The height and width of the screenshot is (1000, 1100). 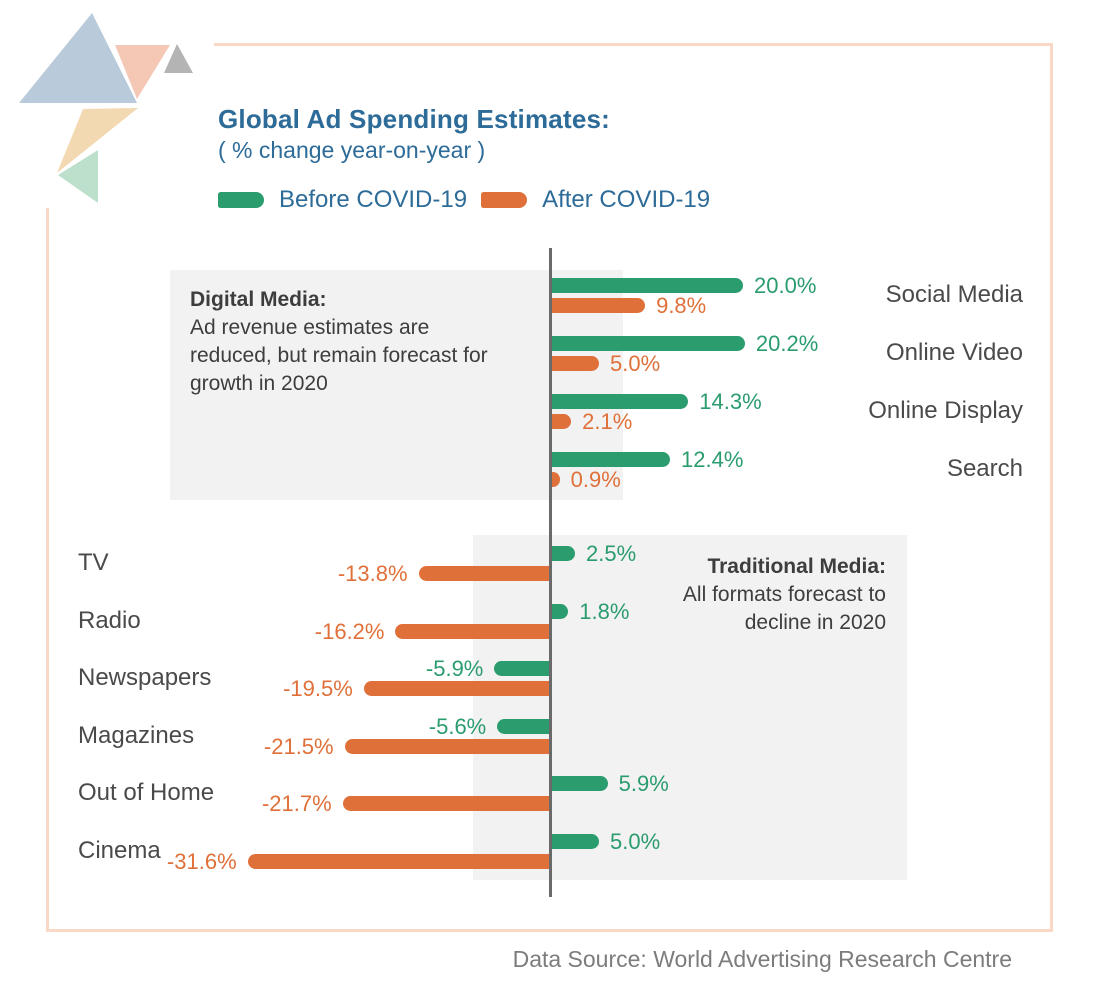 What do you see at coordinates (349, 631) in the screenshot?
I see `value-after-radio: -16.2%` at bounding box center [349, 631].